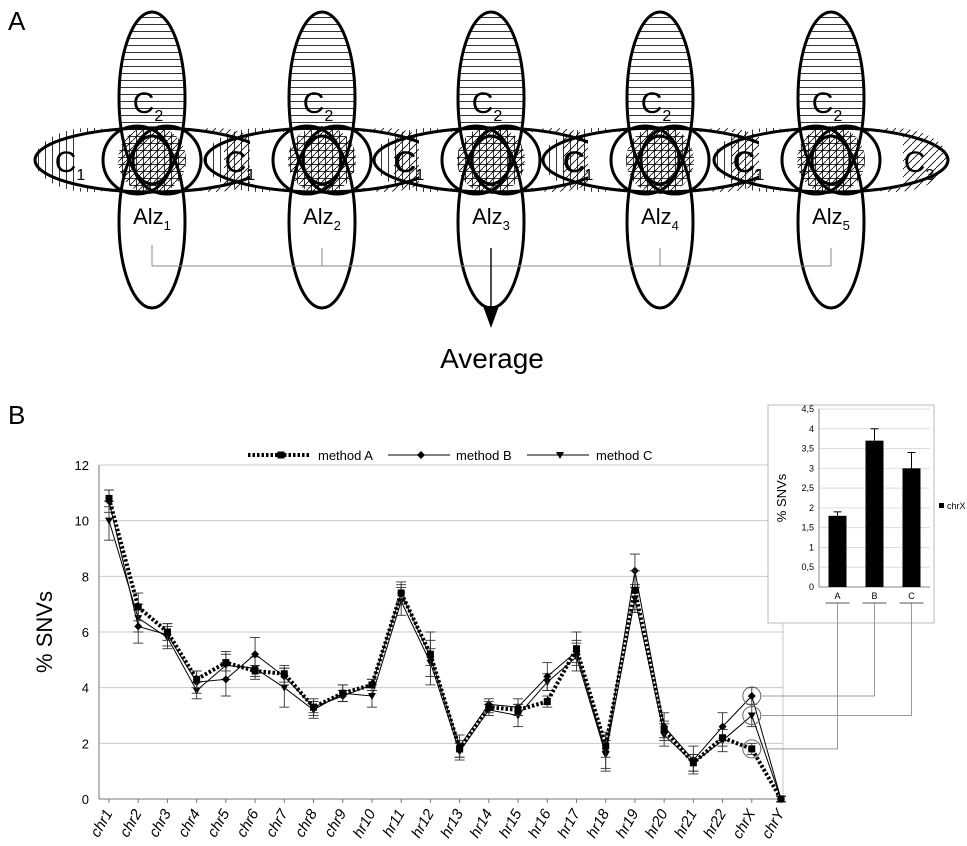  Describe the element at coordinates (837, 596) in the screenshot. I see `inset-x-tick-label: A` at that location.